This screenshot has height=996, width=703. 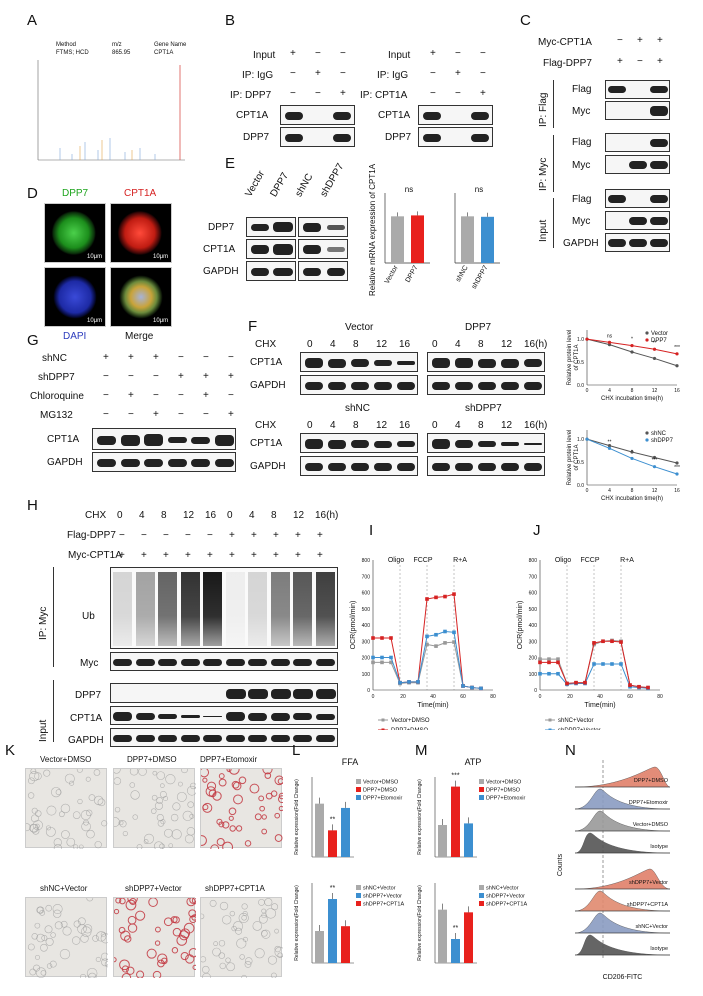 What do you see at coordinates (392, 274) in the screenshot?
I see `e-tick-label: Vector` at bounding box center [392, 274].